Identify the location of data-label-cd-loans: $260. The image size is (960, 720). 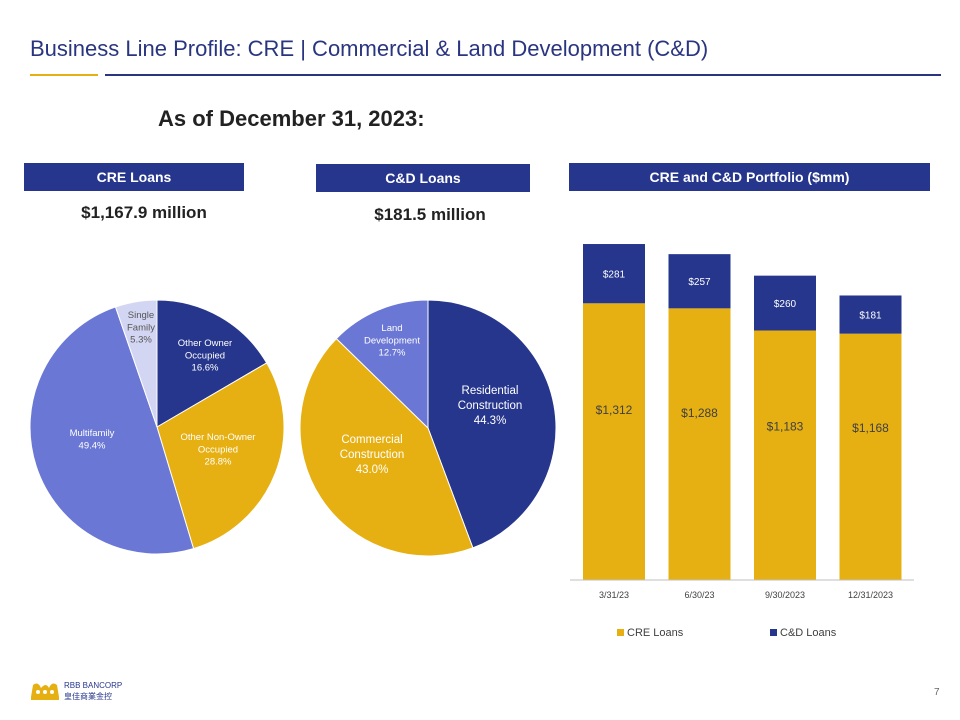
(785, 304).